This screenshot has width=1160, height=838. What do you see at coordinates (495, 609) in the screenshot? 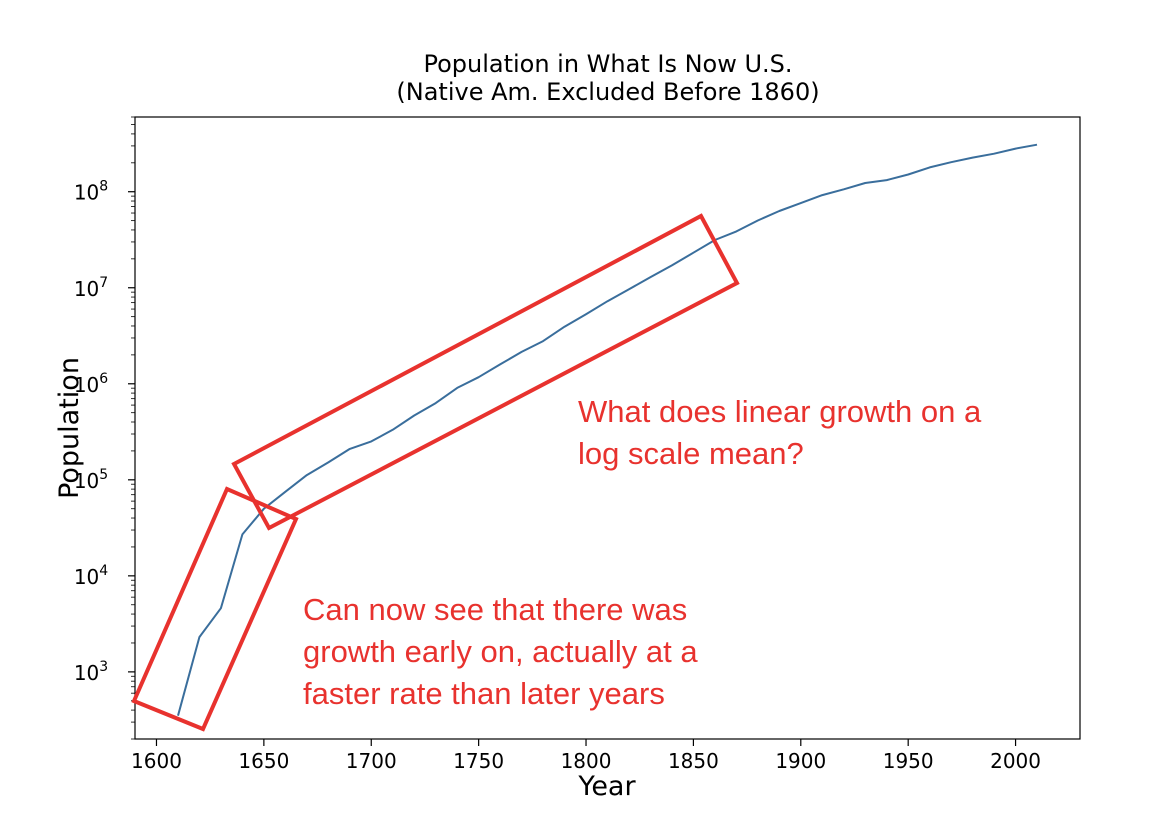
I see `annotation-line: Can now see that there was` at bounding box center [495, 609].